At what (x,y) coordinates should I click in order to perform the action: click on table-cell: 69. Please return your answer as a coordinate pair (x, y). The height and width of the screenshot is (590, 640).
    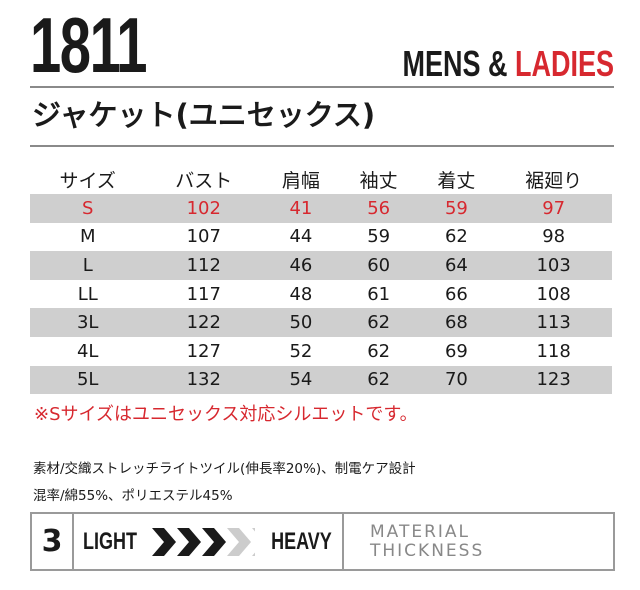
    Looking at the image, I should click on (456, 351).